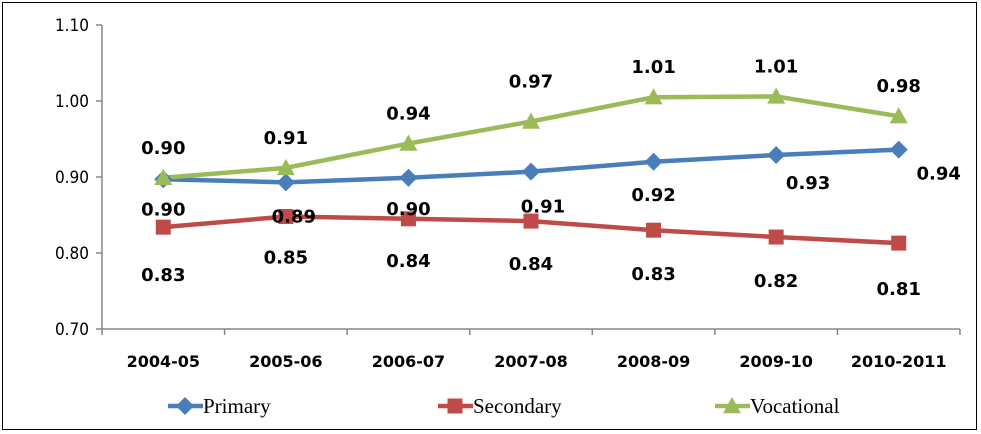  I want to click on primary-legend-marker, so click(185, 406).